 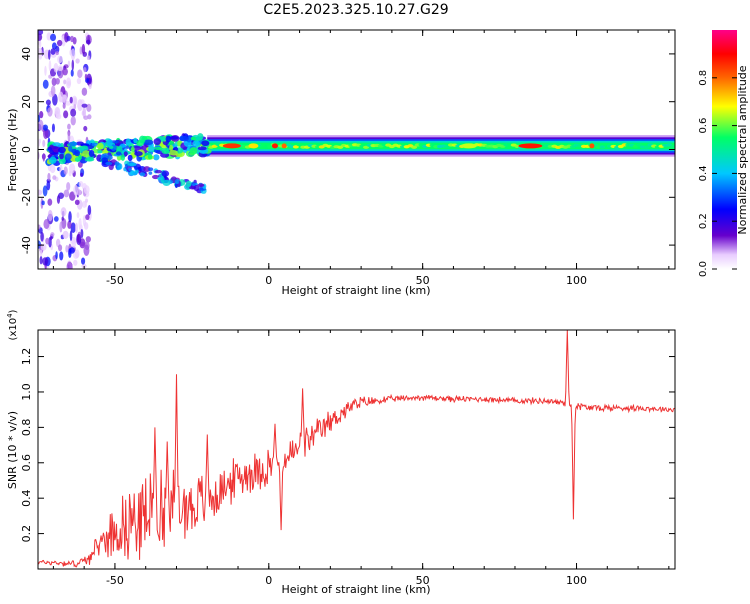 What do you see at coordinates (423, 580) in the screenshot?
I see `x-tick-label: 50` at bounding box center [423, 580].